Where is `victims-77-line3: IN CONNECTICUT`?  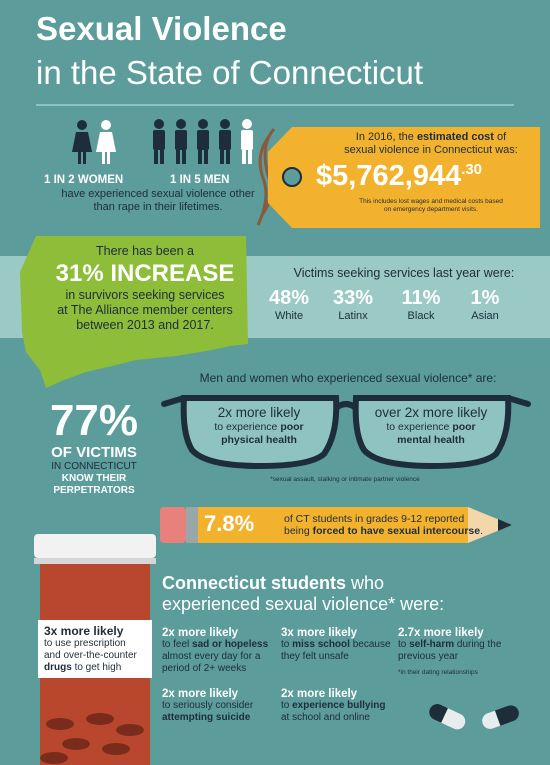
victims-77-line3: IN CONNECTICUT is located at coordinates (94, 466).